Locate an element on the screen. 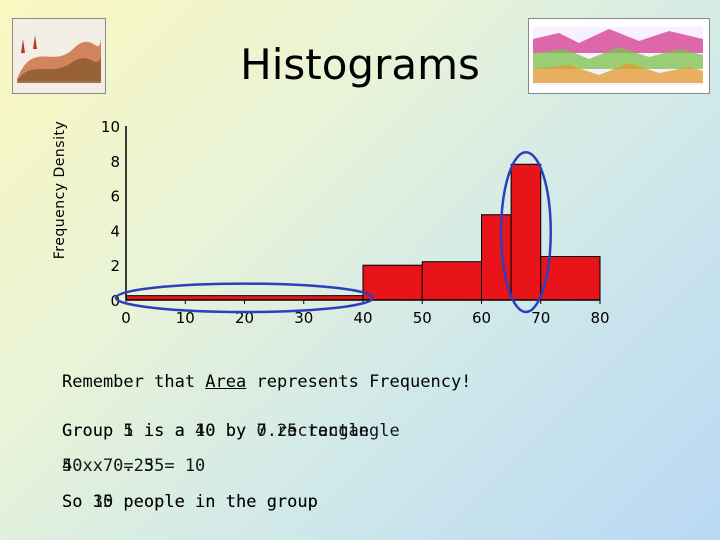 Image resolution: width=720 pixels, height=540 pixels. slide-title: Histograms is located at coordinates (360, 64).